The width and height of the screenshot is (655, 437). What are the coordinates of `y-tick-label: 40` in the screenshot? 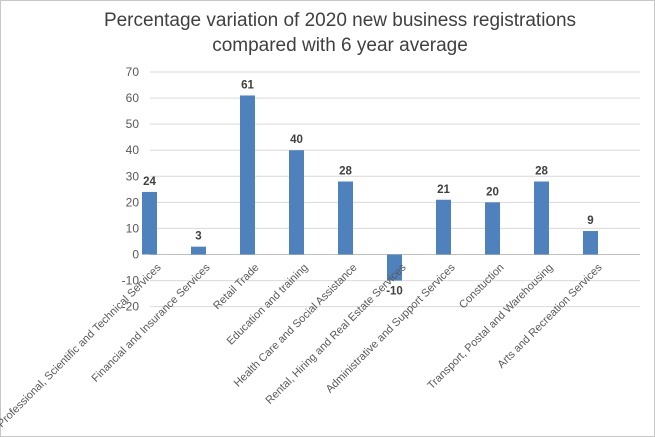 It's located at (133, 150).